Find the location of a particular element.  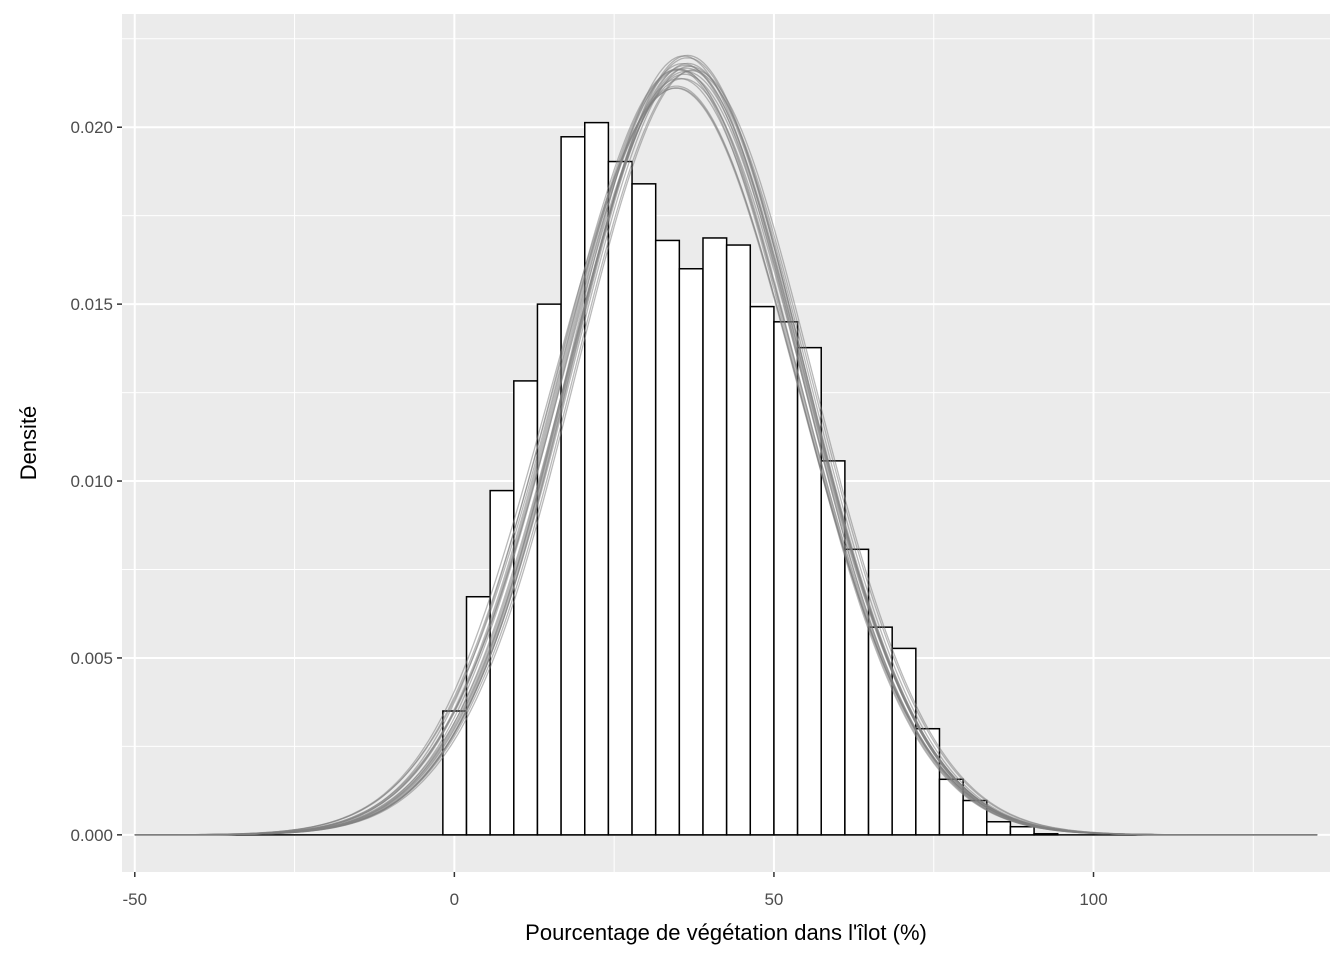

y-tick-label: 0.015 is located at coordinates (91, 304).